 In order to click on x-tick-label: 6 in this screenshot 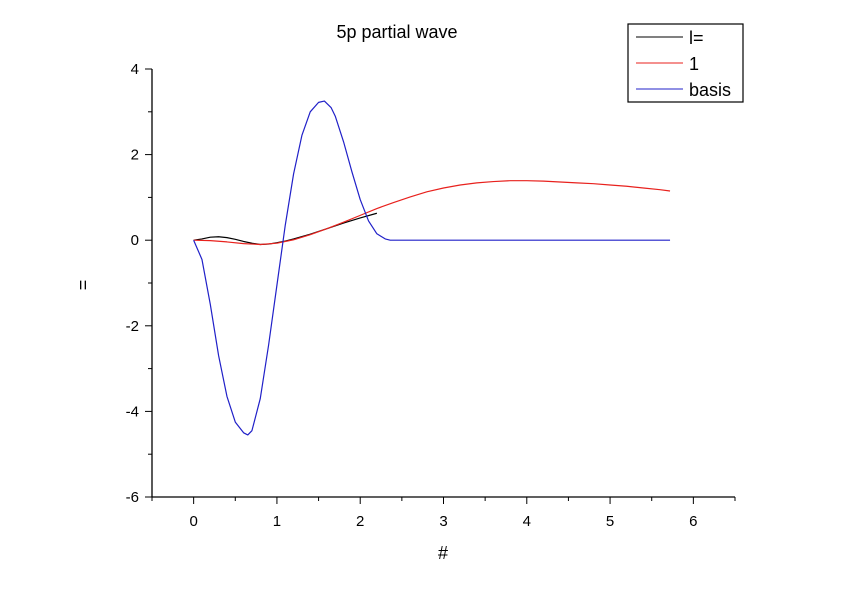, I will do `click(693, 521)`.